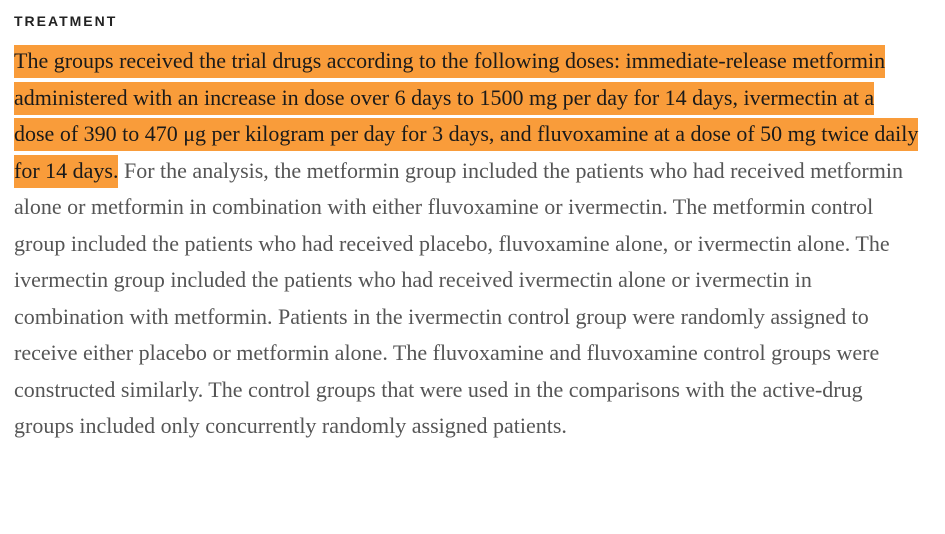 This screenshot has height=534, width=945. Describe the element at coordinates (66, 21) in the screenshot. I see `section-heading: TREATMENT` at that location.